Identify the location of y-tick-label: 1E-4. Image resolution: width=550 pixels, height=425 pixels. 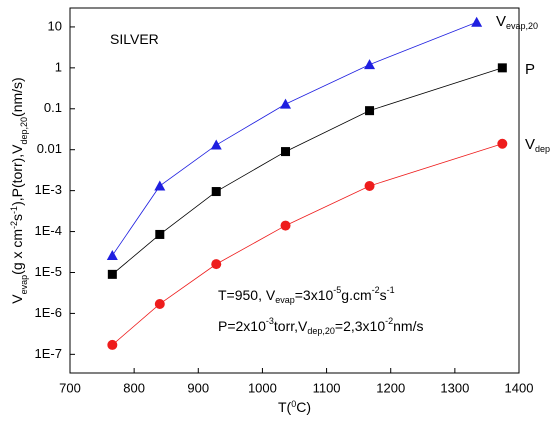
(48, 230).